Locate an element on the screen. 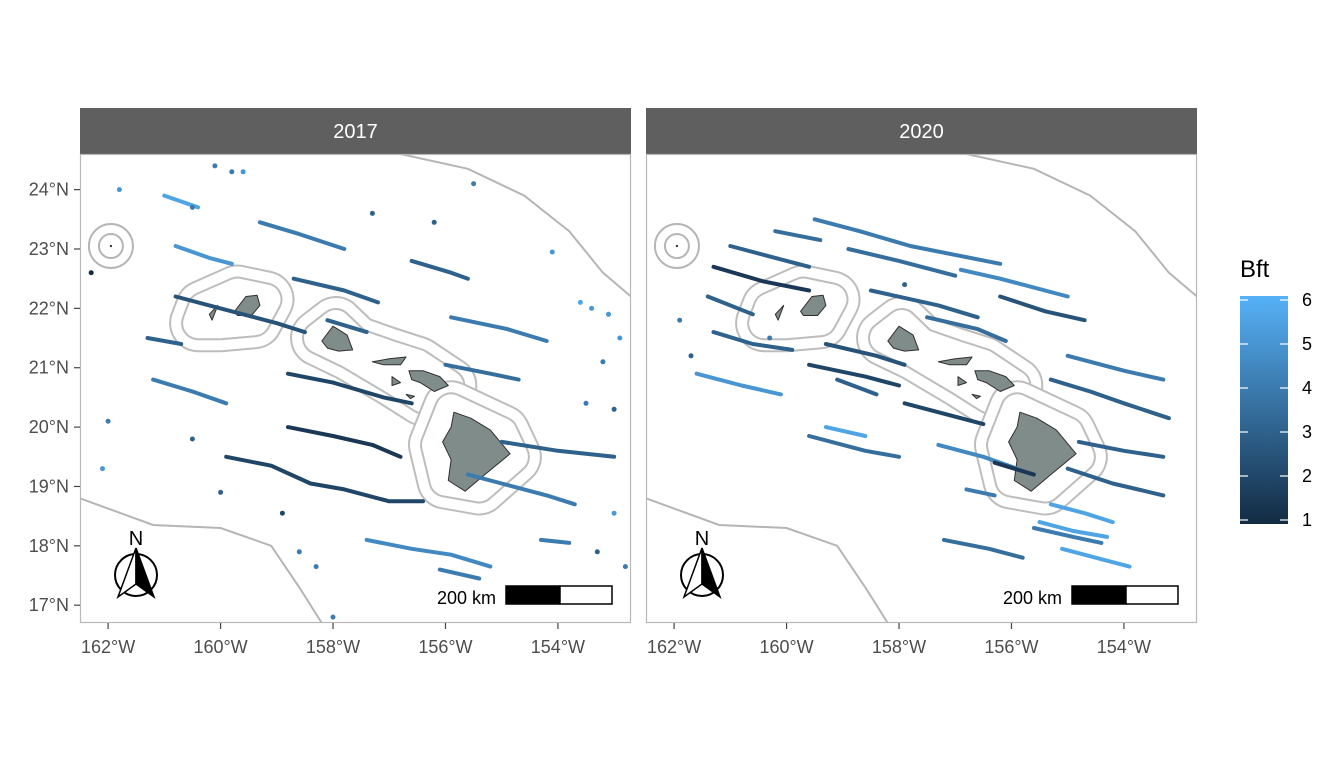 The image size is (1344, 768). x-axis-2017: 162°W 160°W 158°W 156°W 154°W is located at coordinates (333, 640).